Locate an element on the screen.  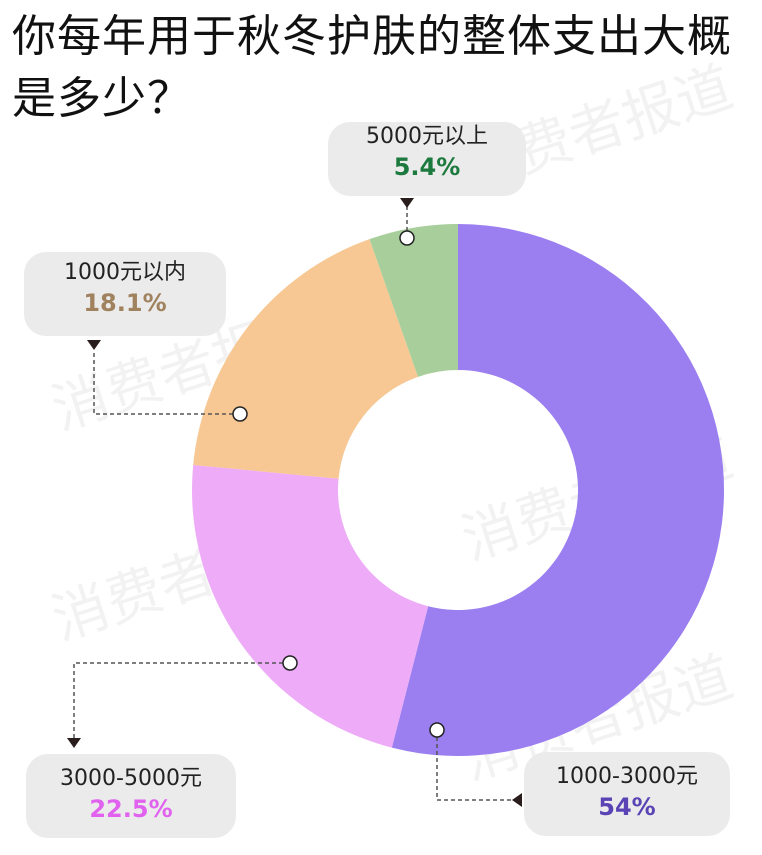
category-label: 1000元以内 is located at coordinates (125, 272).